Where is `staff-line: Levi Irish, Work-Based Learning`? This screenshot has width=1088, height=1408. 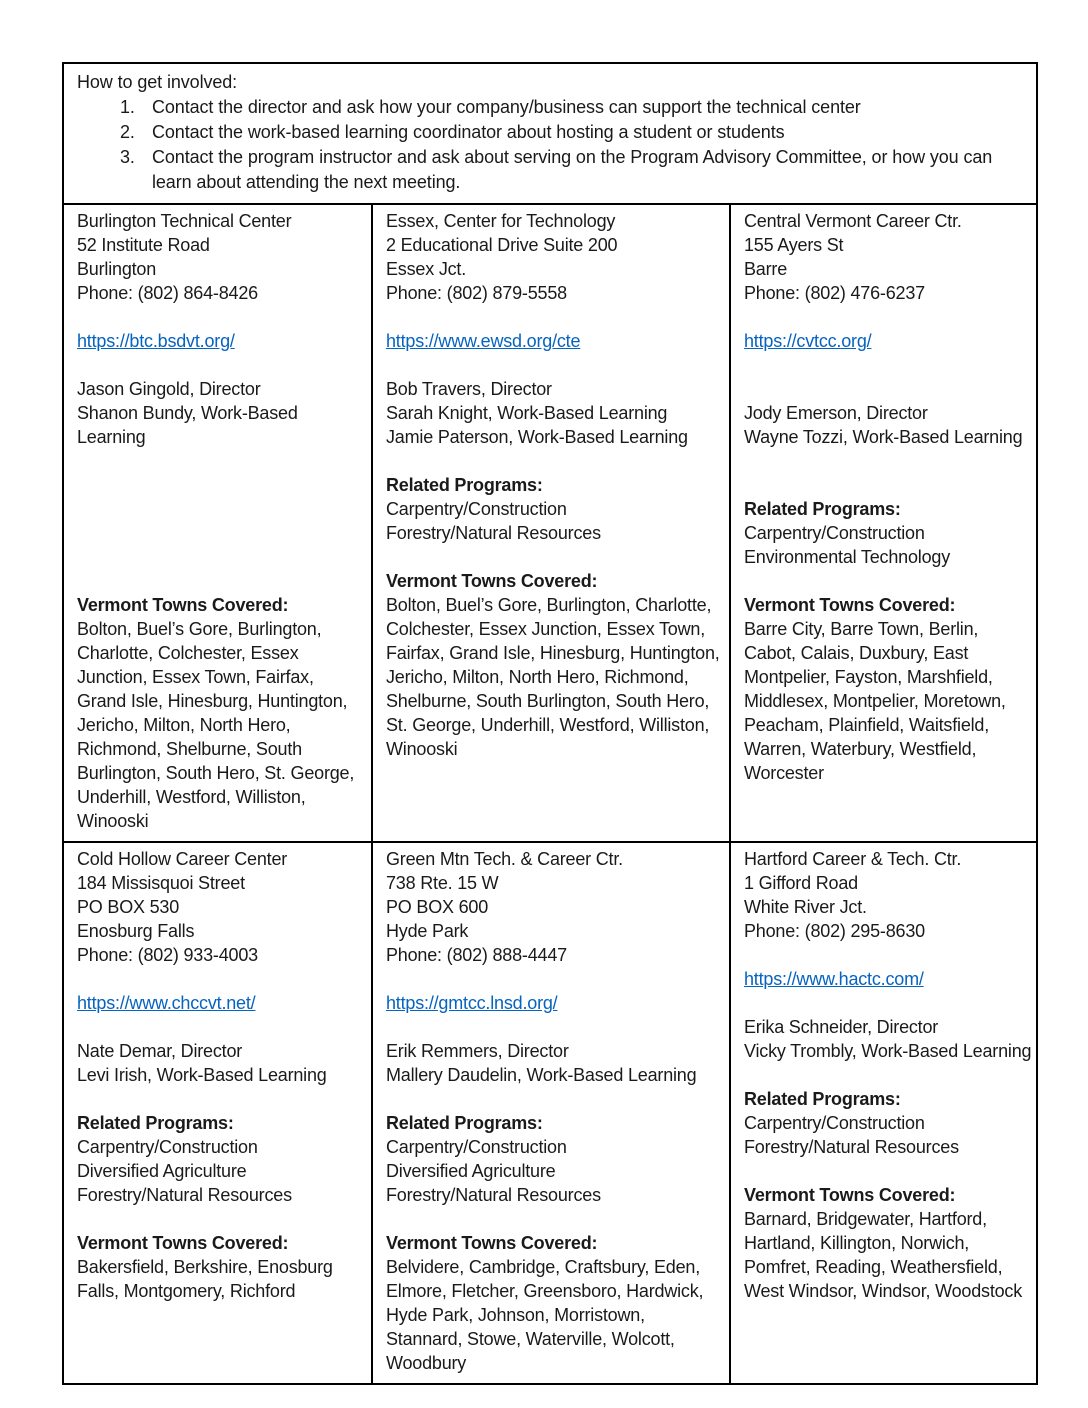 staff-line: Levi Irish, Work-Based Learning is located at coordinates (202, 1075).